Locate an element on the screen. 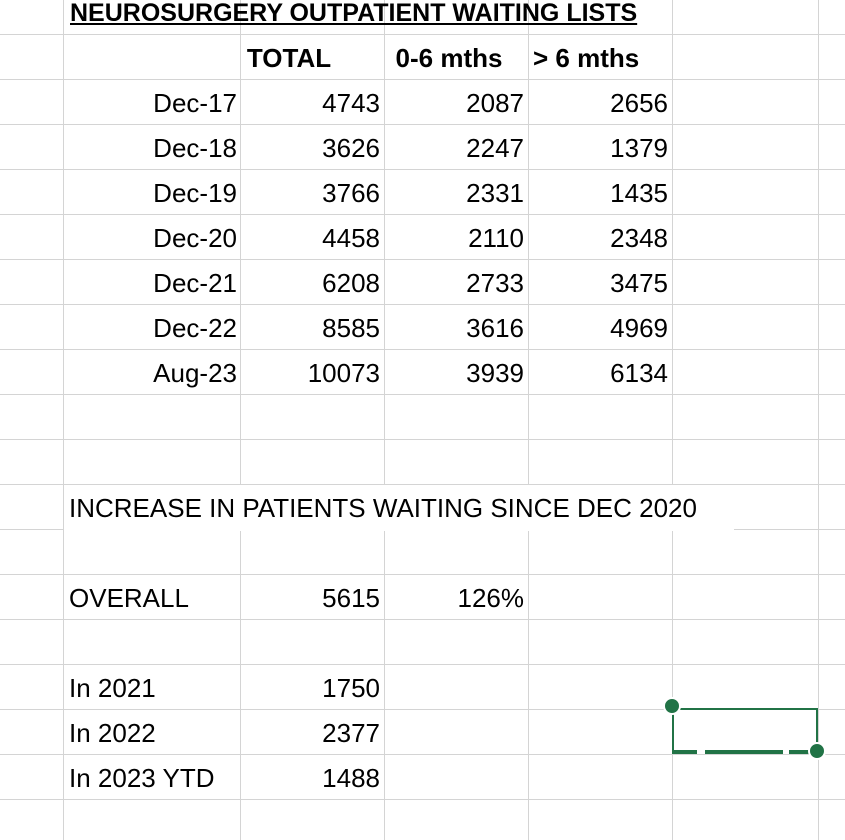 The height and width of the screenshot is (840, 845). cell-period: Dec-18 is located at coordinates (195, 148).